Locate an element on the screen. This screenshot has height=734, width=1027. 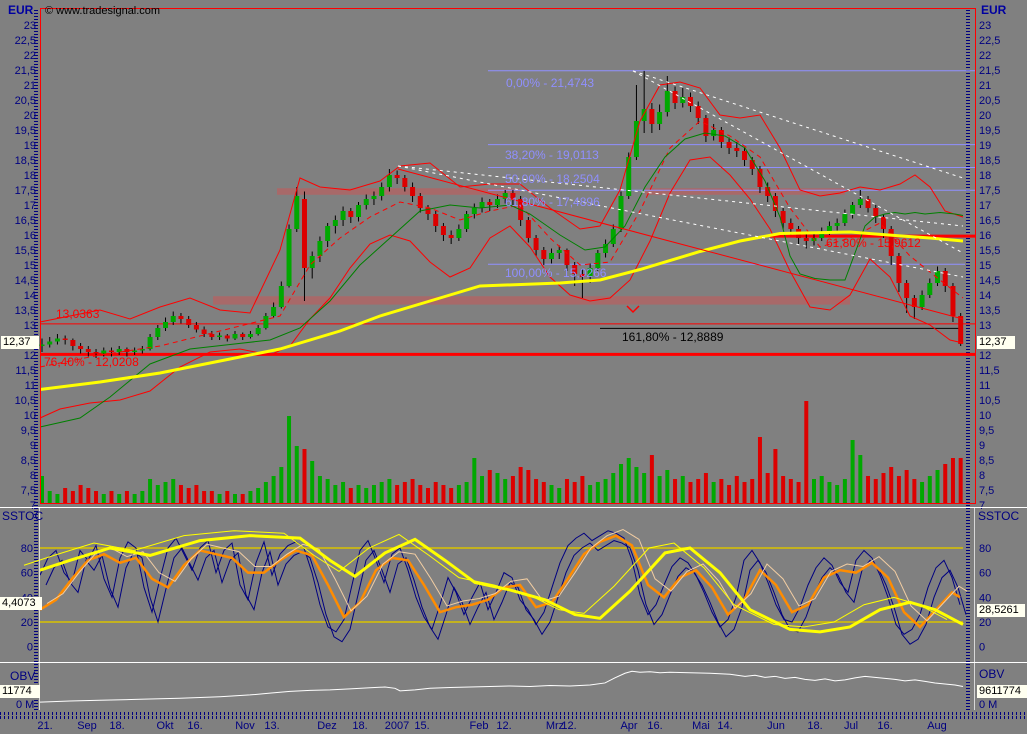
y-tick-label-right: 9,5 is located at coordinates (986, 431).